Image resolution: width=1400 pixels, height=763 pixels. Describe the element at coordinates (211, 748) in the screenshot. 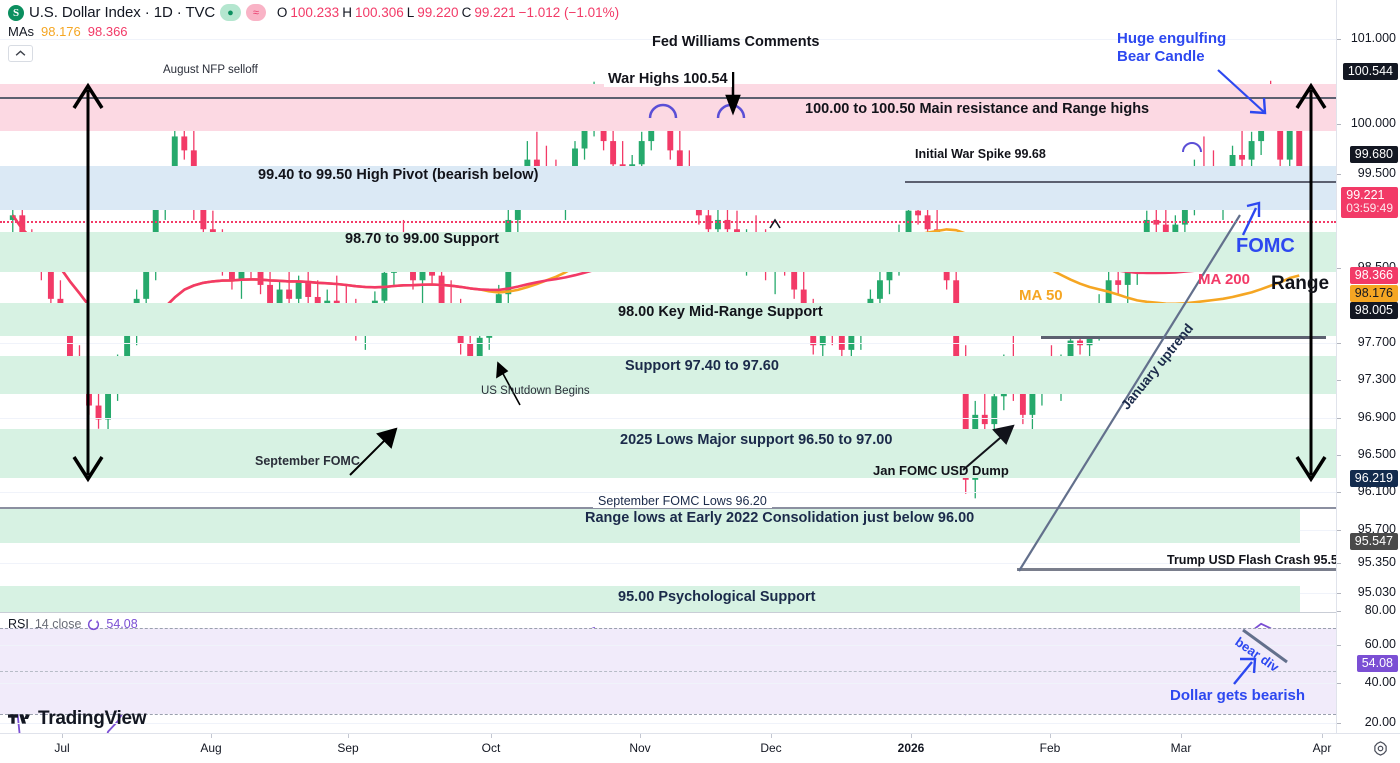

I see `time-axis-label: Aug` at that location.